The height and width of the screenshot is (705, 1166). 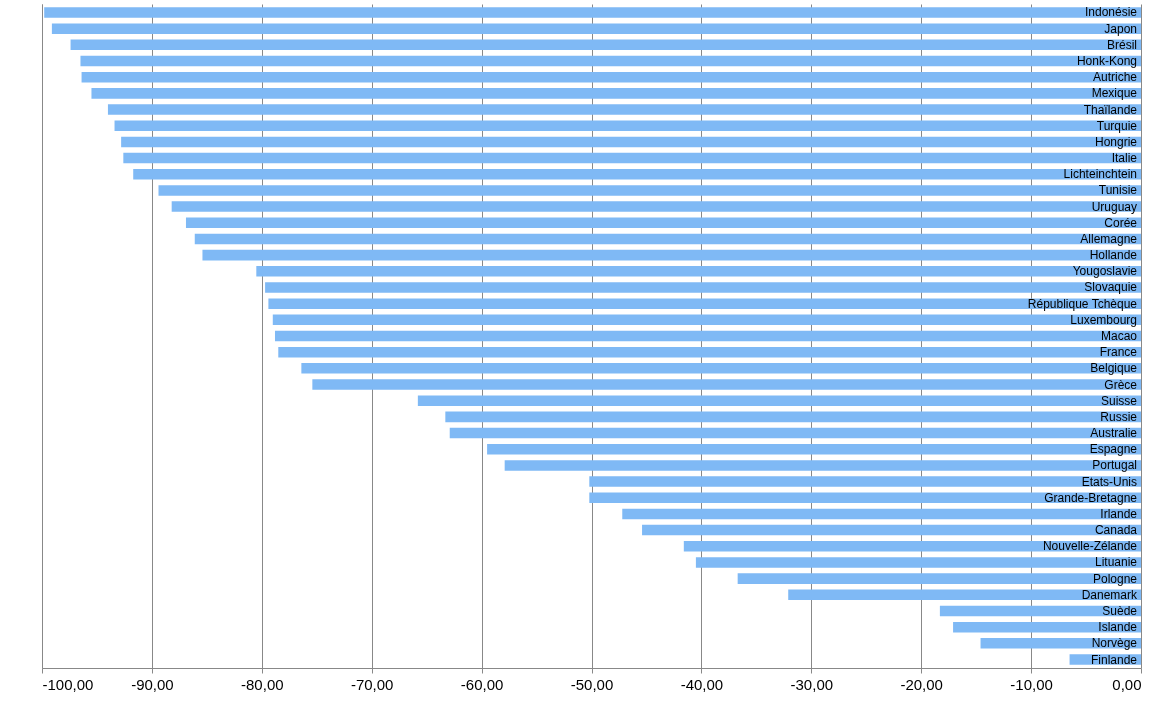 What do you see at coordinates (1114, 433) in the screenshot?
I see `y-tick-label: Australie` at bounding box center [1114, 433].